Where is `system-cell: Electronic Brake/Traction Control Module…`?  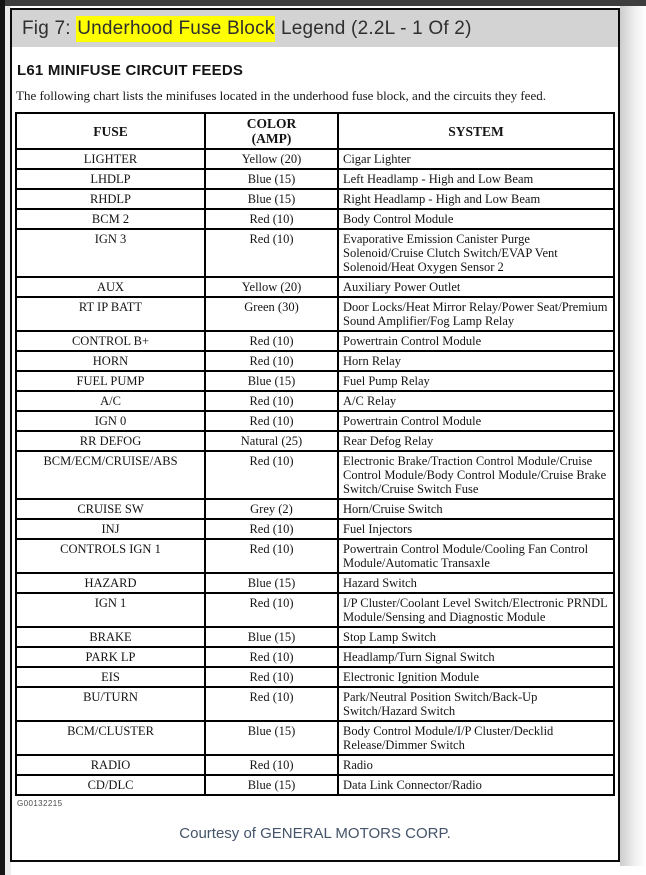
system-cell: Electronic Brake/Traction Control Module… is located at coordinates (476, 475).